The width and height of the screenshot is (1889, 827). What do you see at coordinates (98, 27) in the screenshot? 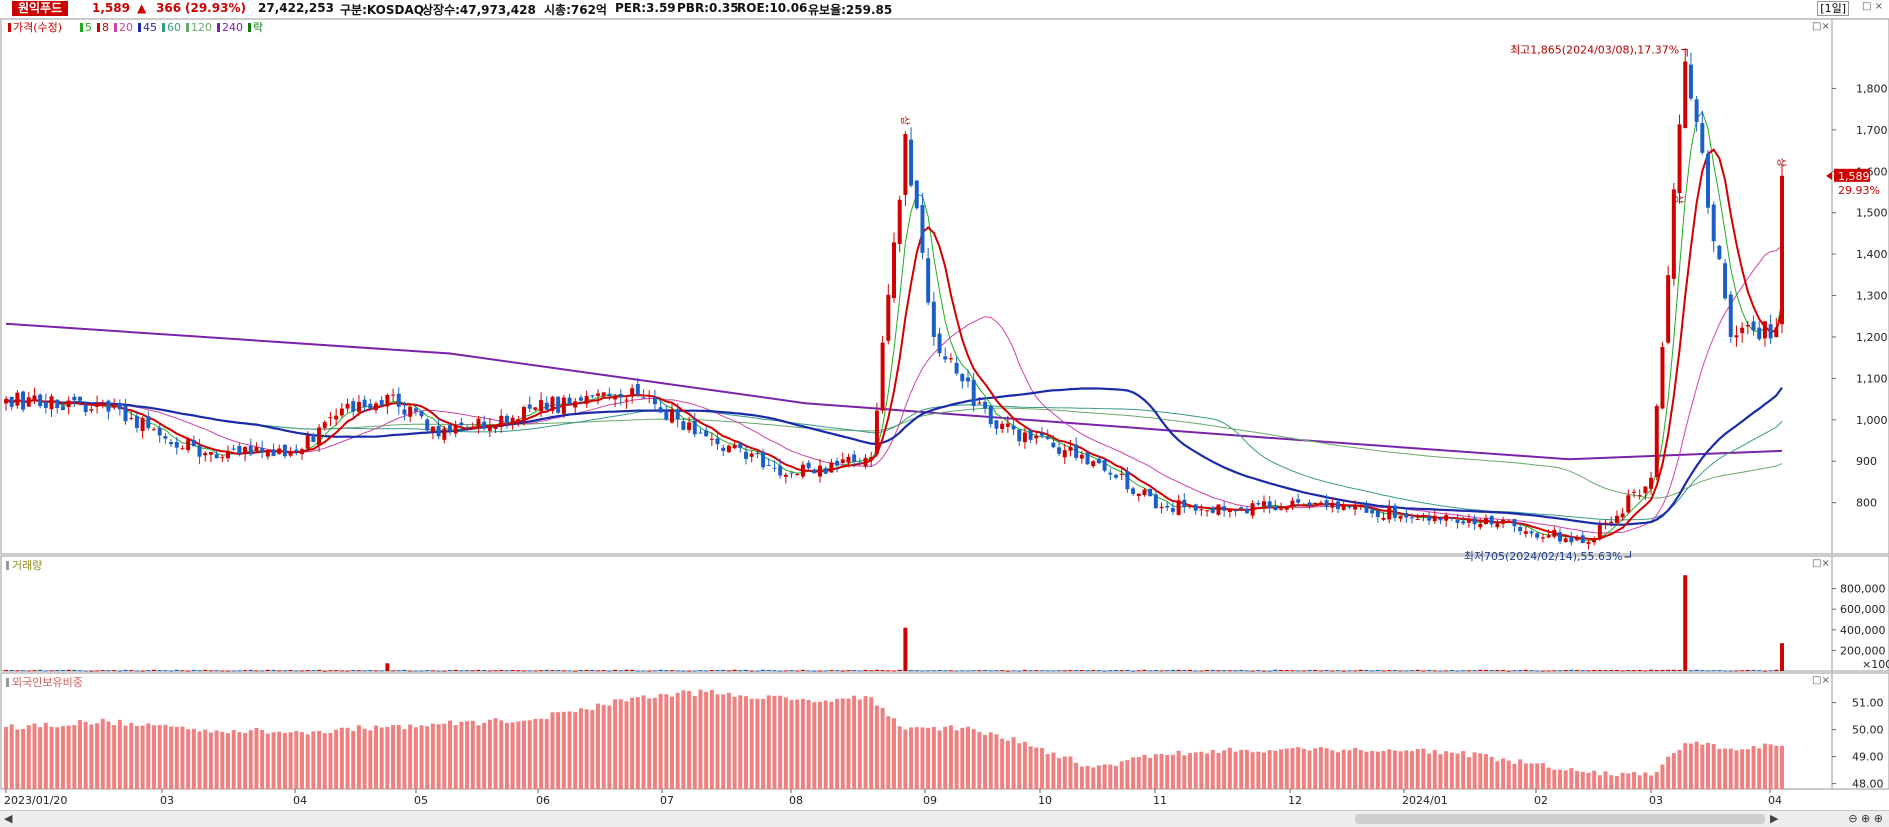
I see `legend-swatch` at bounding box center [98, 27].